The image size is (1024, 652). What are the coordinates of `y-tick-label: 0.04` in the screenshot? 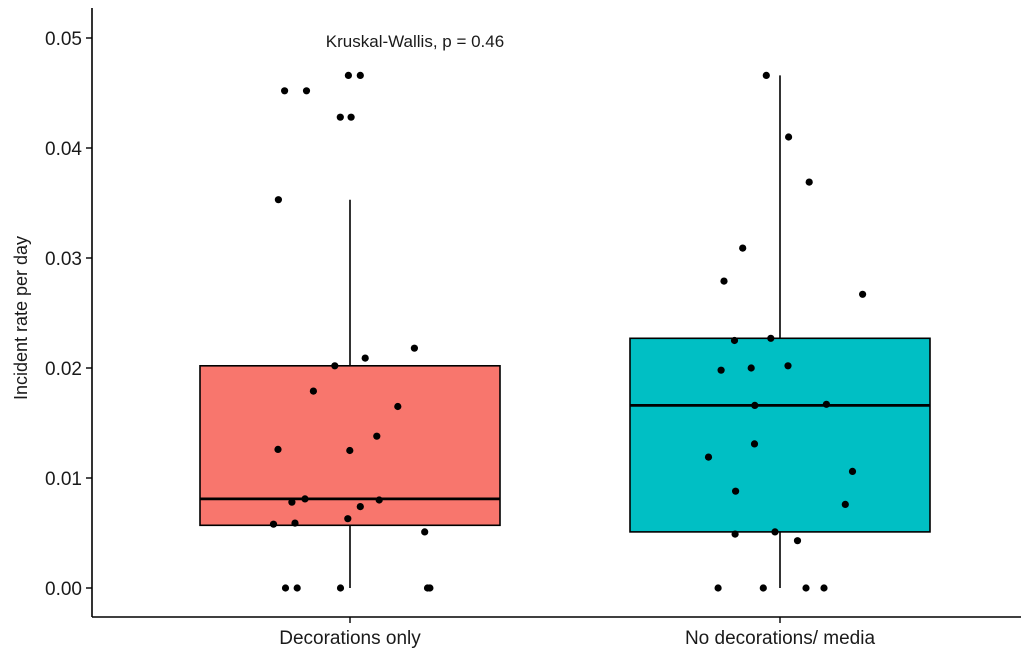 It's located at (63, 149).